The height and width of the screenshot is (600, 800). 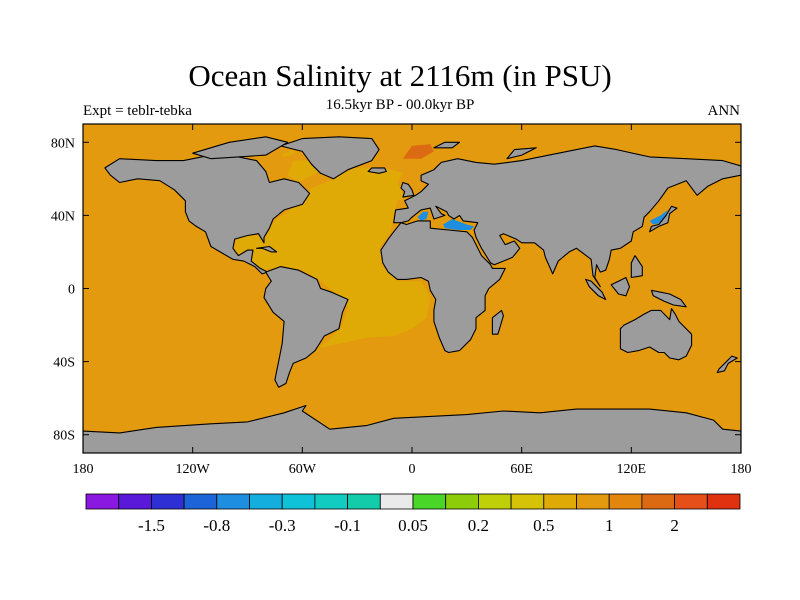 I want to click on cuba-region, so click(x=267, y=249).